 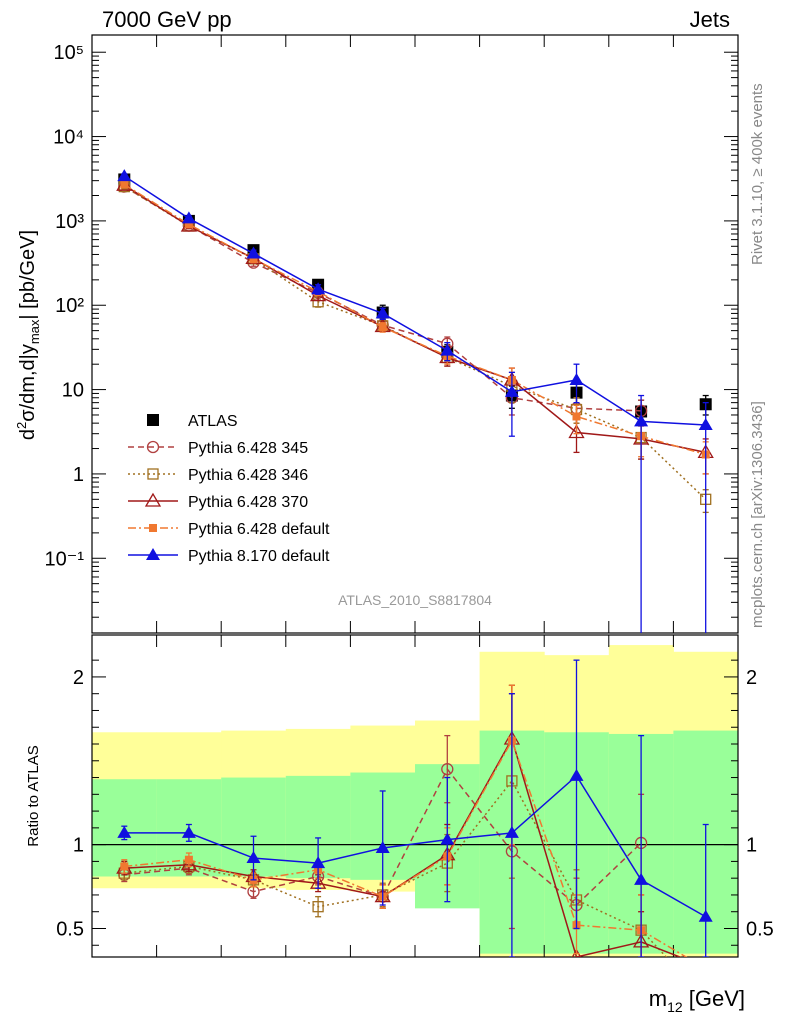 What do you see at coordinates (33, 795) in the screenshot?
I see `ratio-y-axis-label: Ratio to ATLAS` at bounding box center [33, 795].